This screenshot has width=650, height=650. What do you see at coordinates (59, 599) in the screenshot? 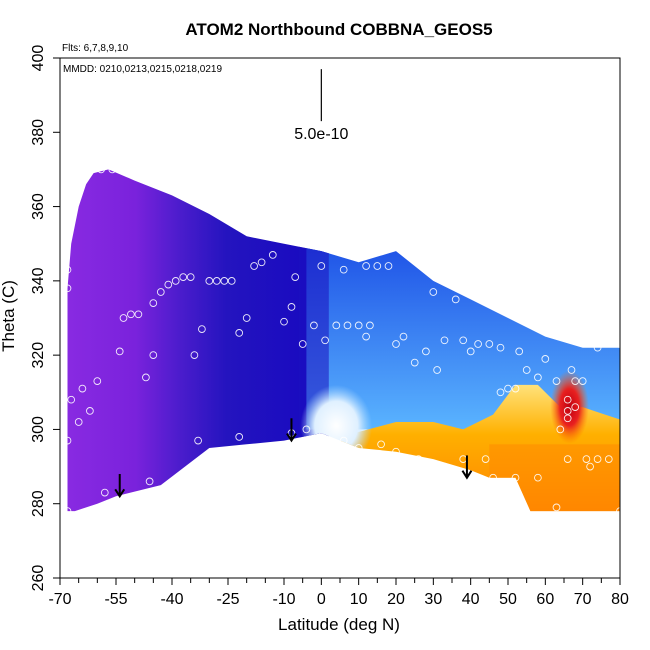
I see `x-tick-label: -70` at bounding box center [59, 599].